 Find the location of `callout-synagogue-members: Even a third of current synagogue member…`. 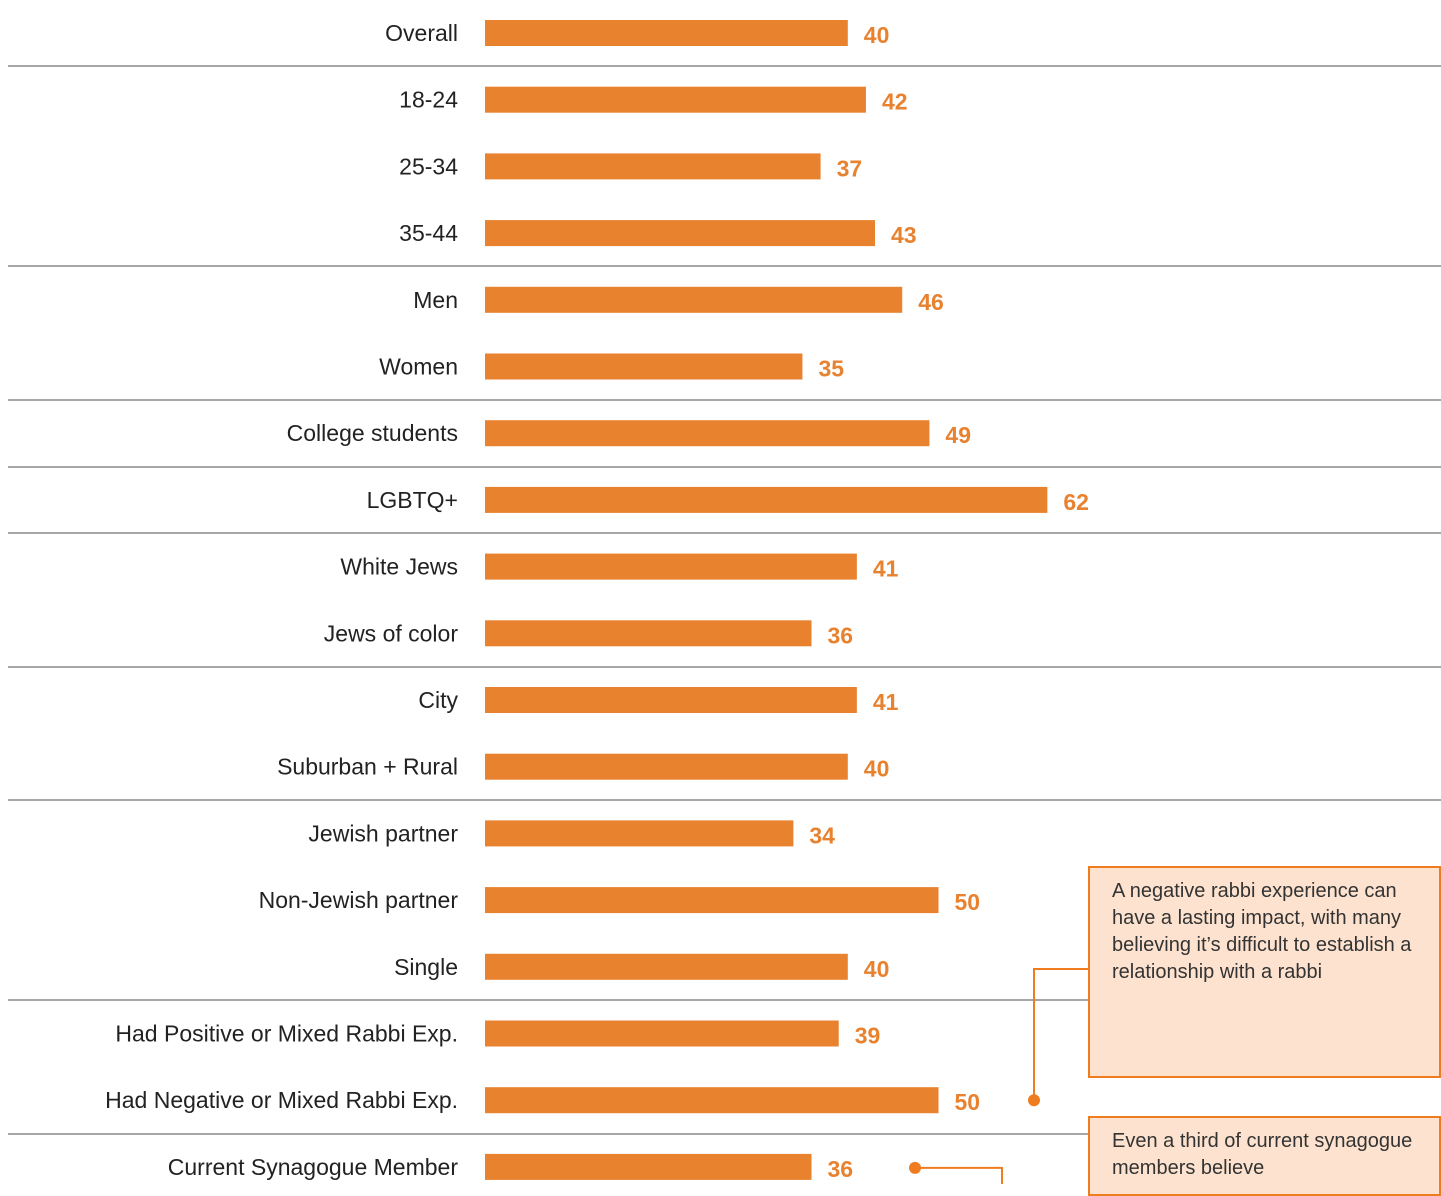

callout-synagogue-members: Even a third of current synagogue member… is located at coordinates (1264, 1156).